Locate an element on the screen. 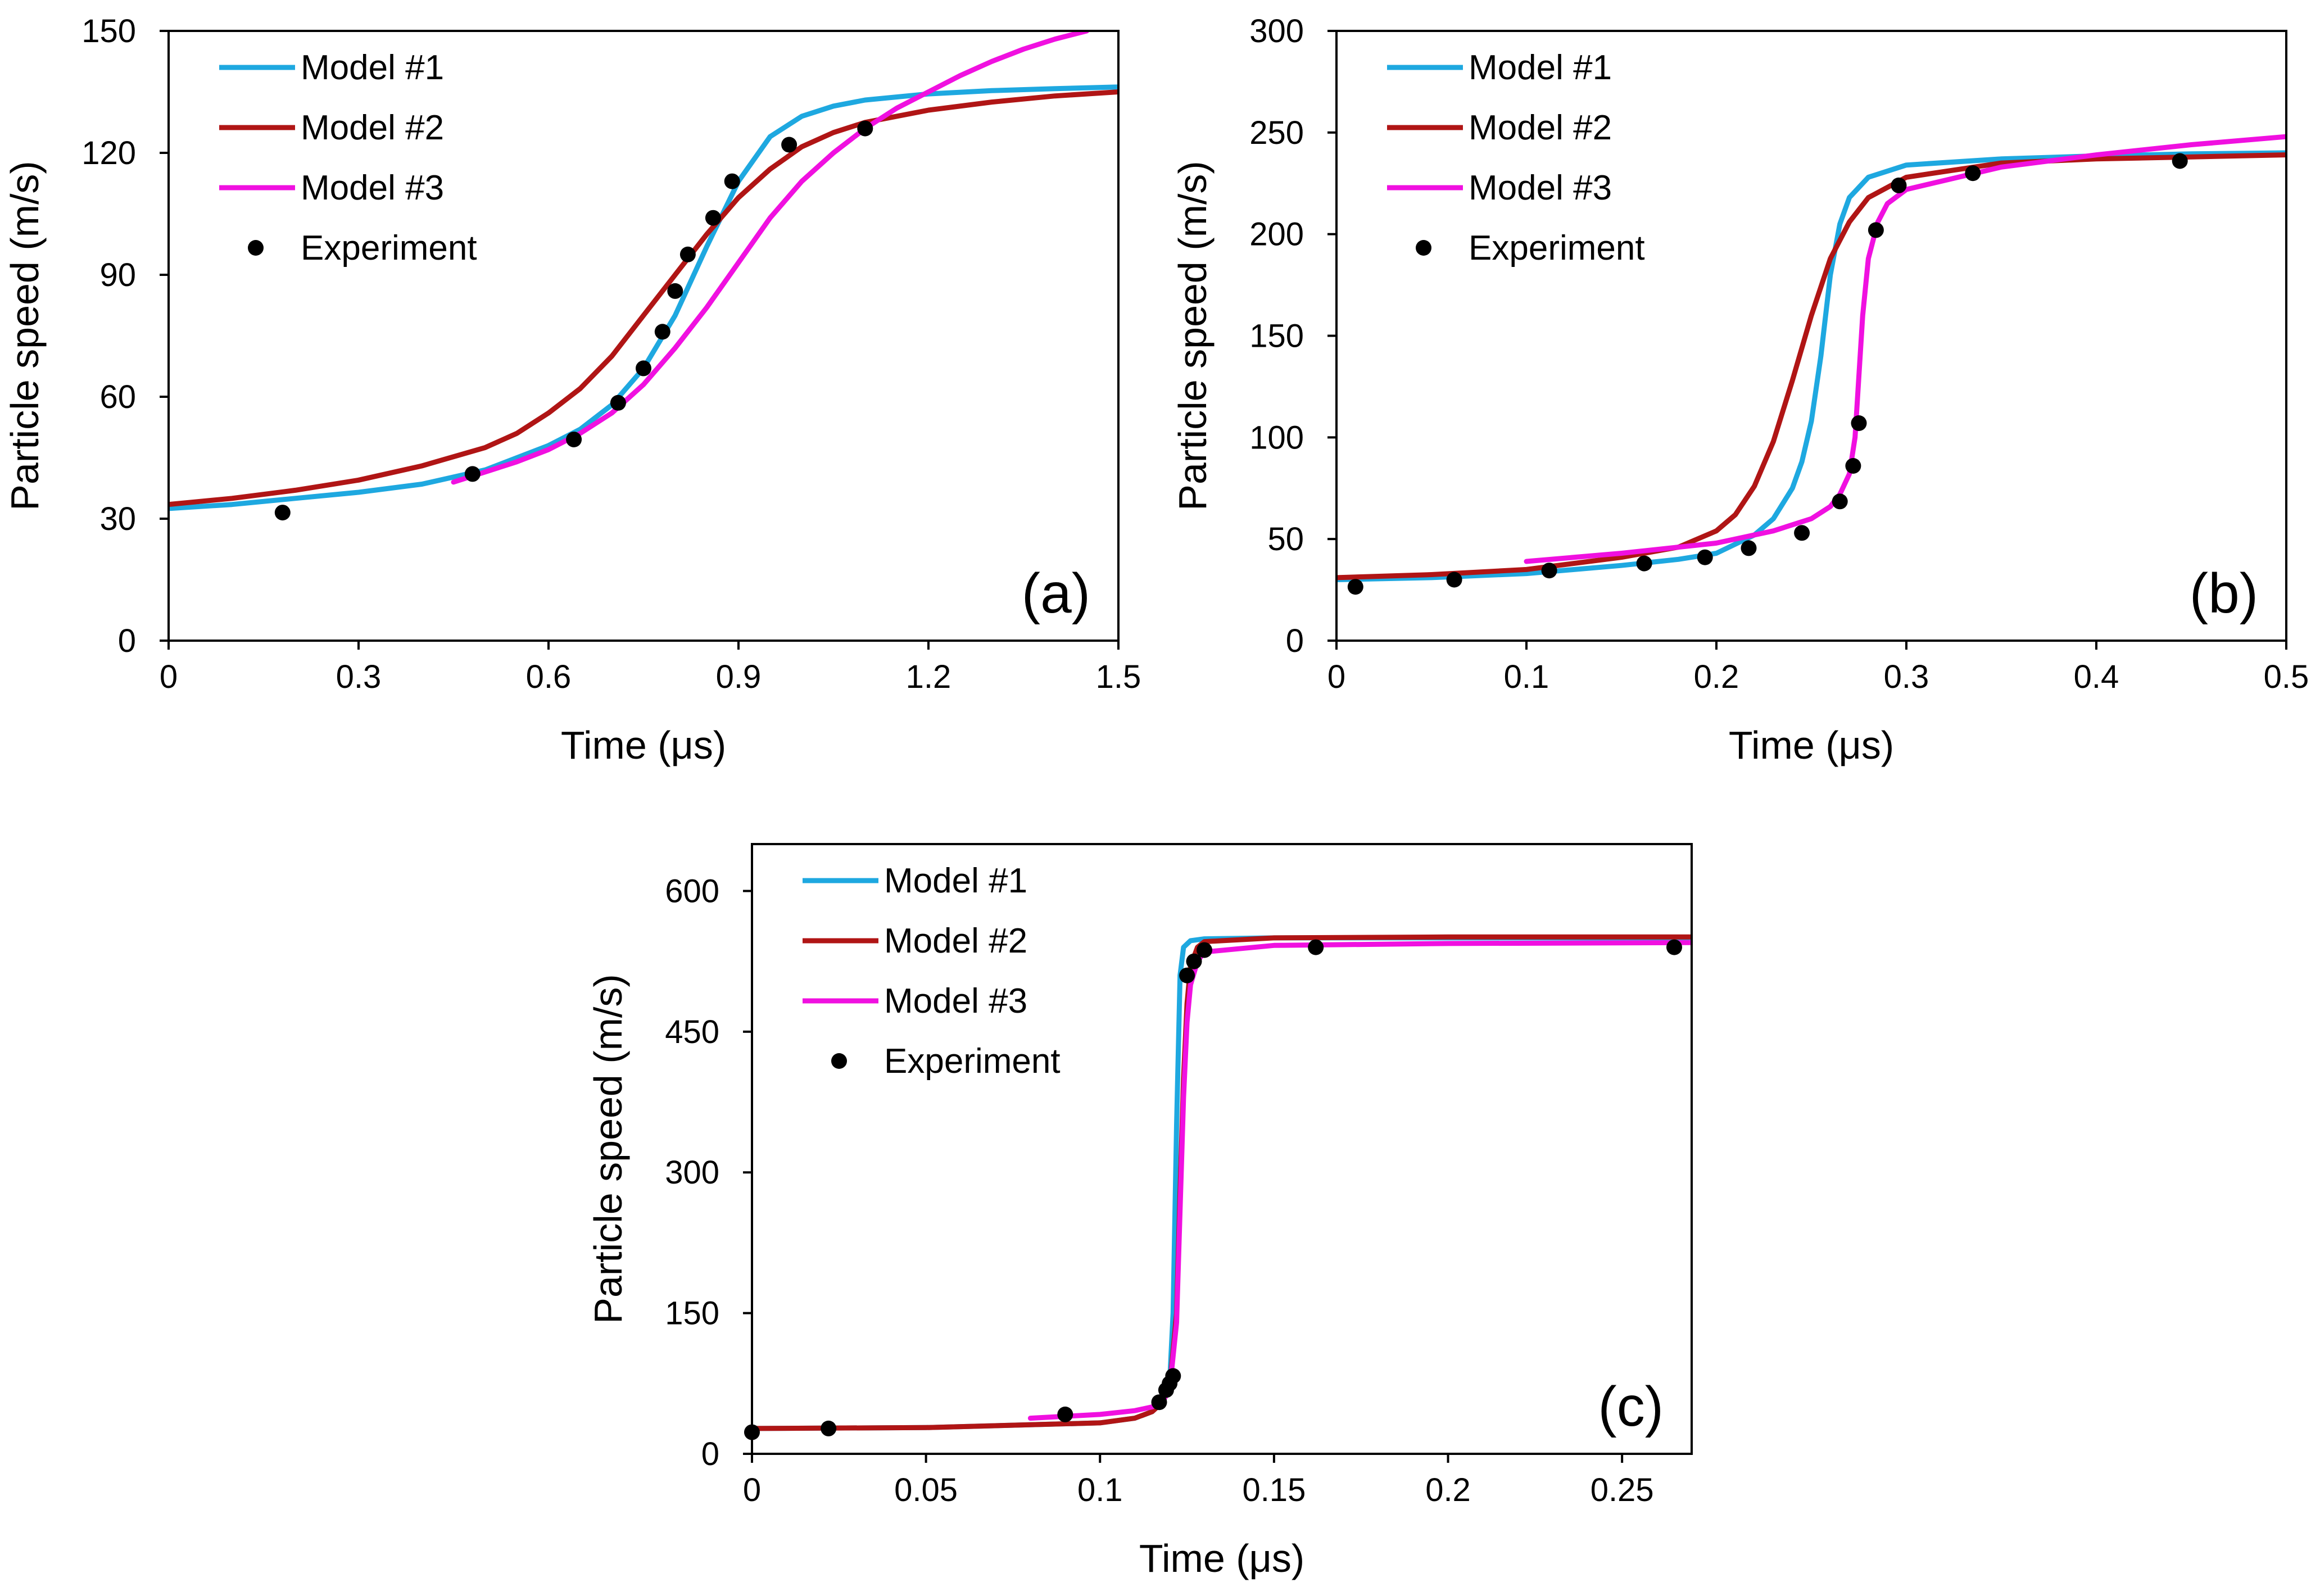  y-tick-label: 30 is located at coordinates (117, 519).